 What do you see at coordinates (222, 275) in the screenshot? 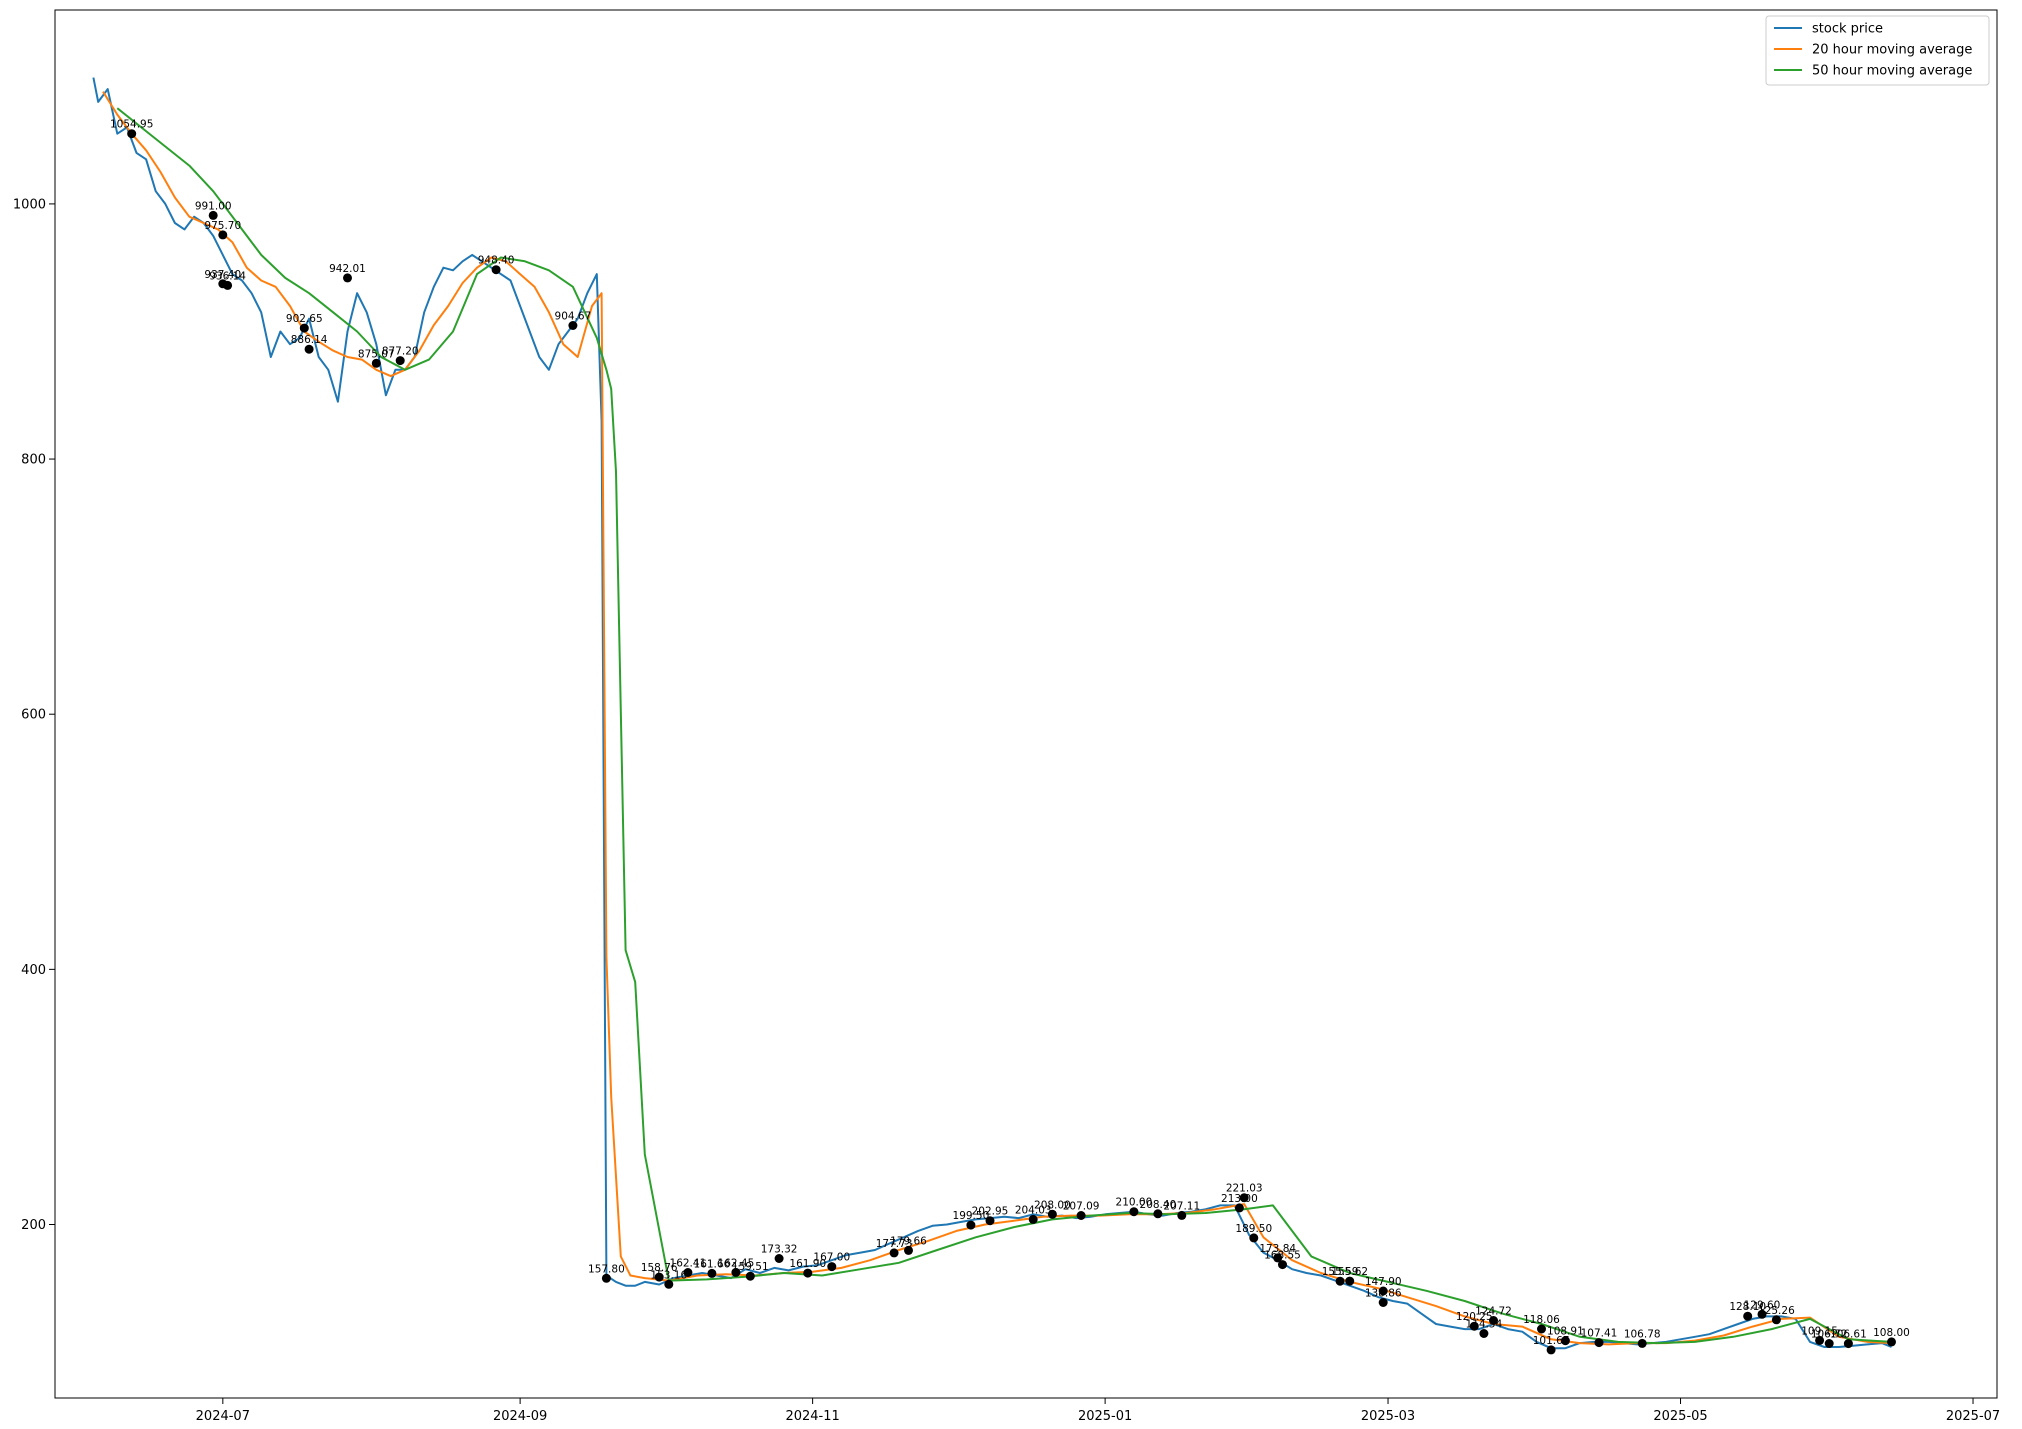
I see `annotation-label: 937.40` at bounding box center [222, 275].